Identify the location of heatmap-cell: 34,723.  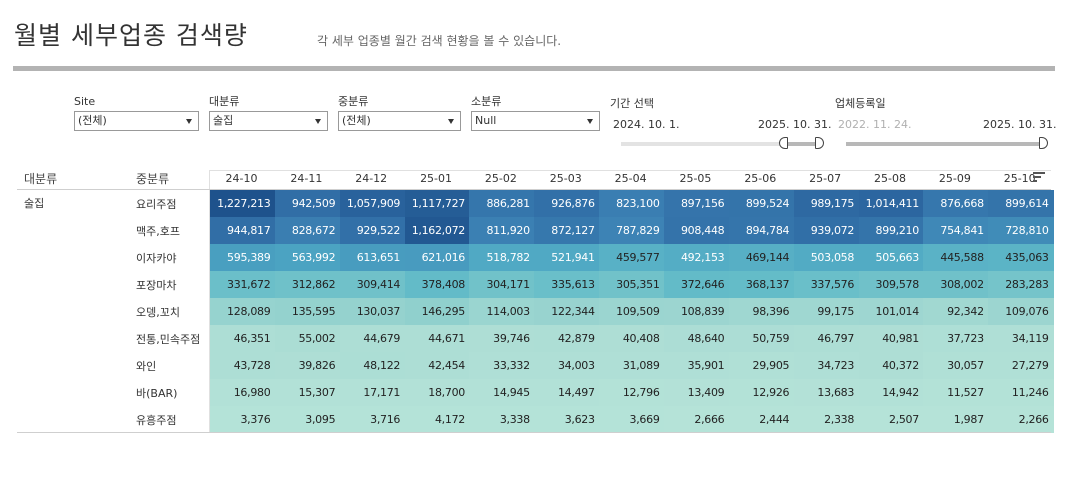
(826, 365).